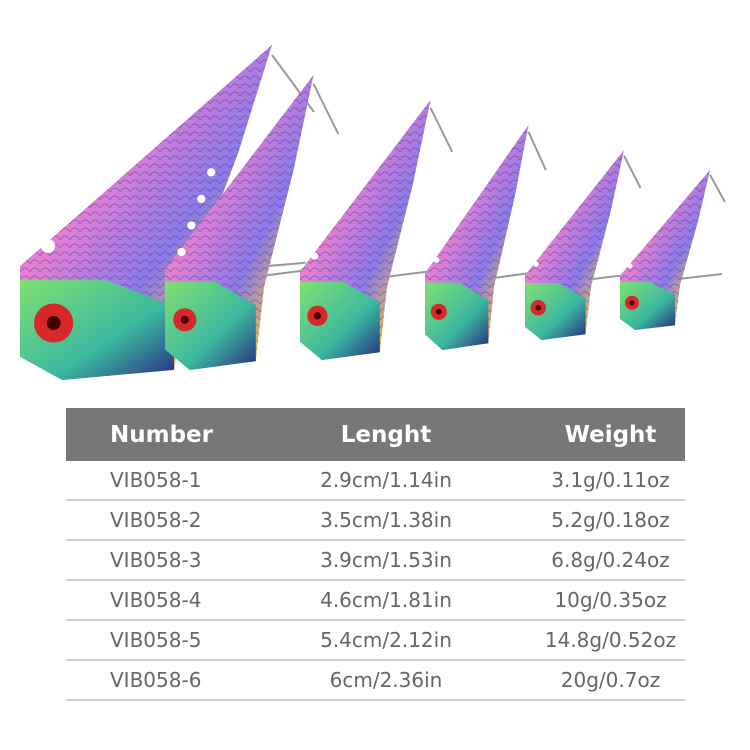 The height and width of the screenshot is (750, 750). What do you see at coordinates (610, 640) in the screenshot?
I see `cell-weight: 14.8g/0.52oz` at bounding box center [610, 640].